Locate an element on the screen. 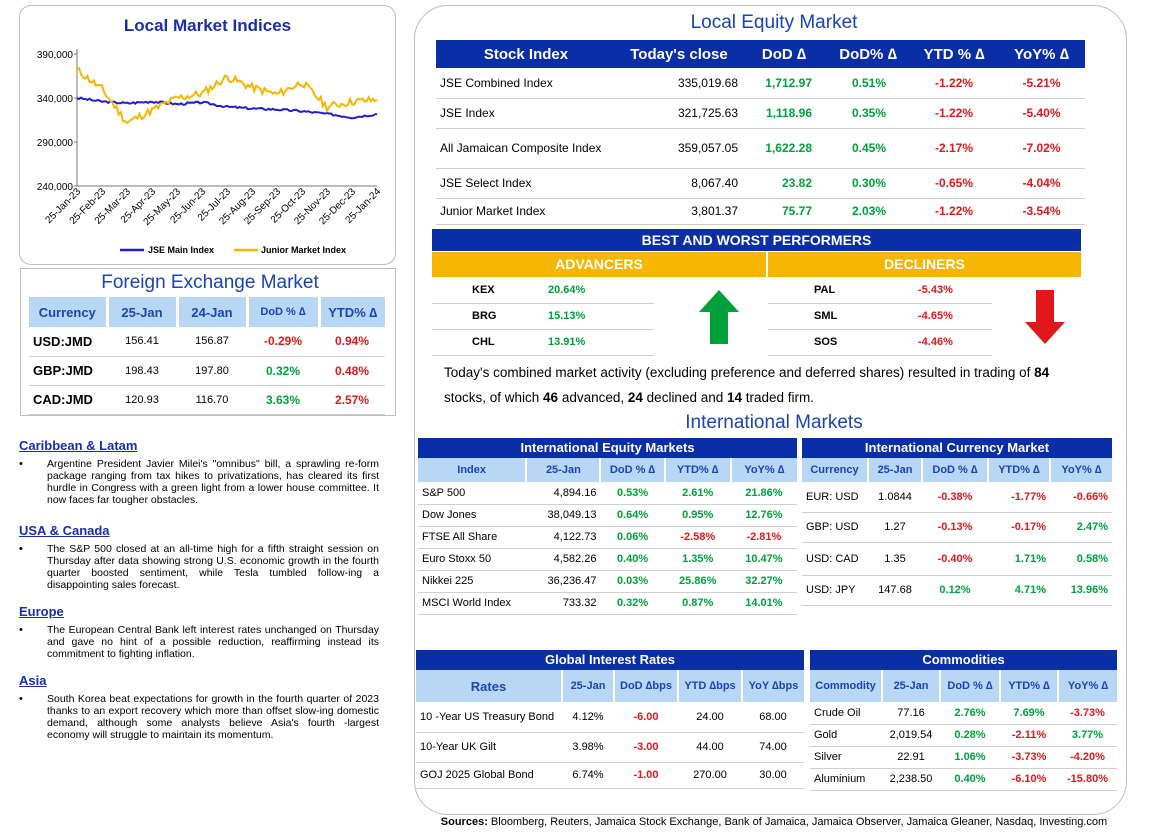 This screenshot has width=1152, height=838. advancer-symbol: BRG is located at coordinates (484, 316).